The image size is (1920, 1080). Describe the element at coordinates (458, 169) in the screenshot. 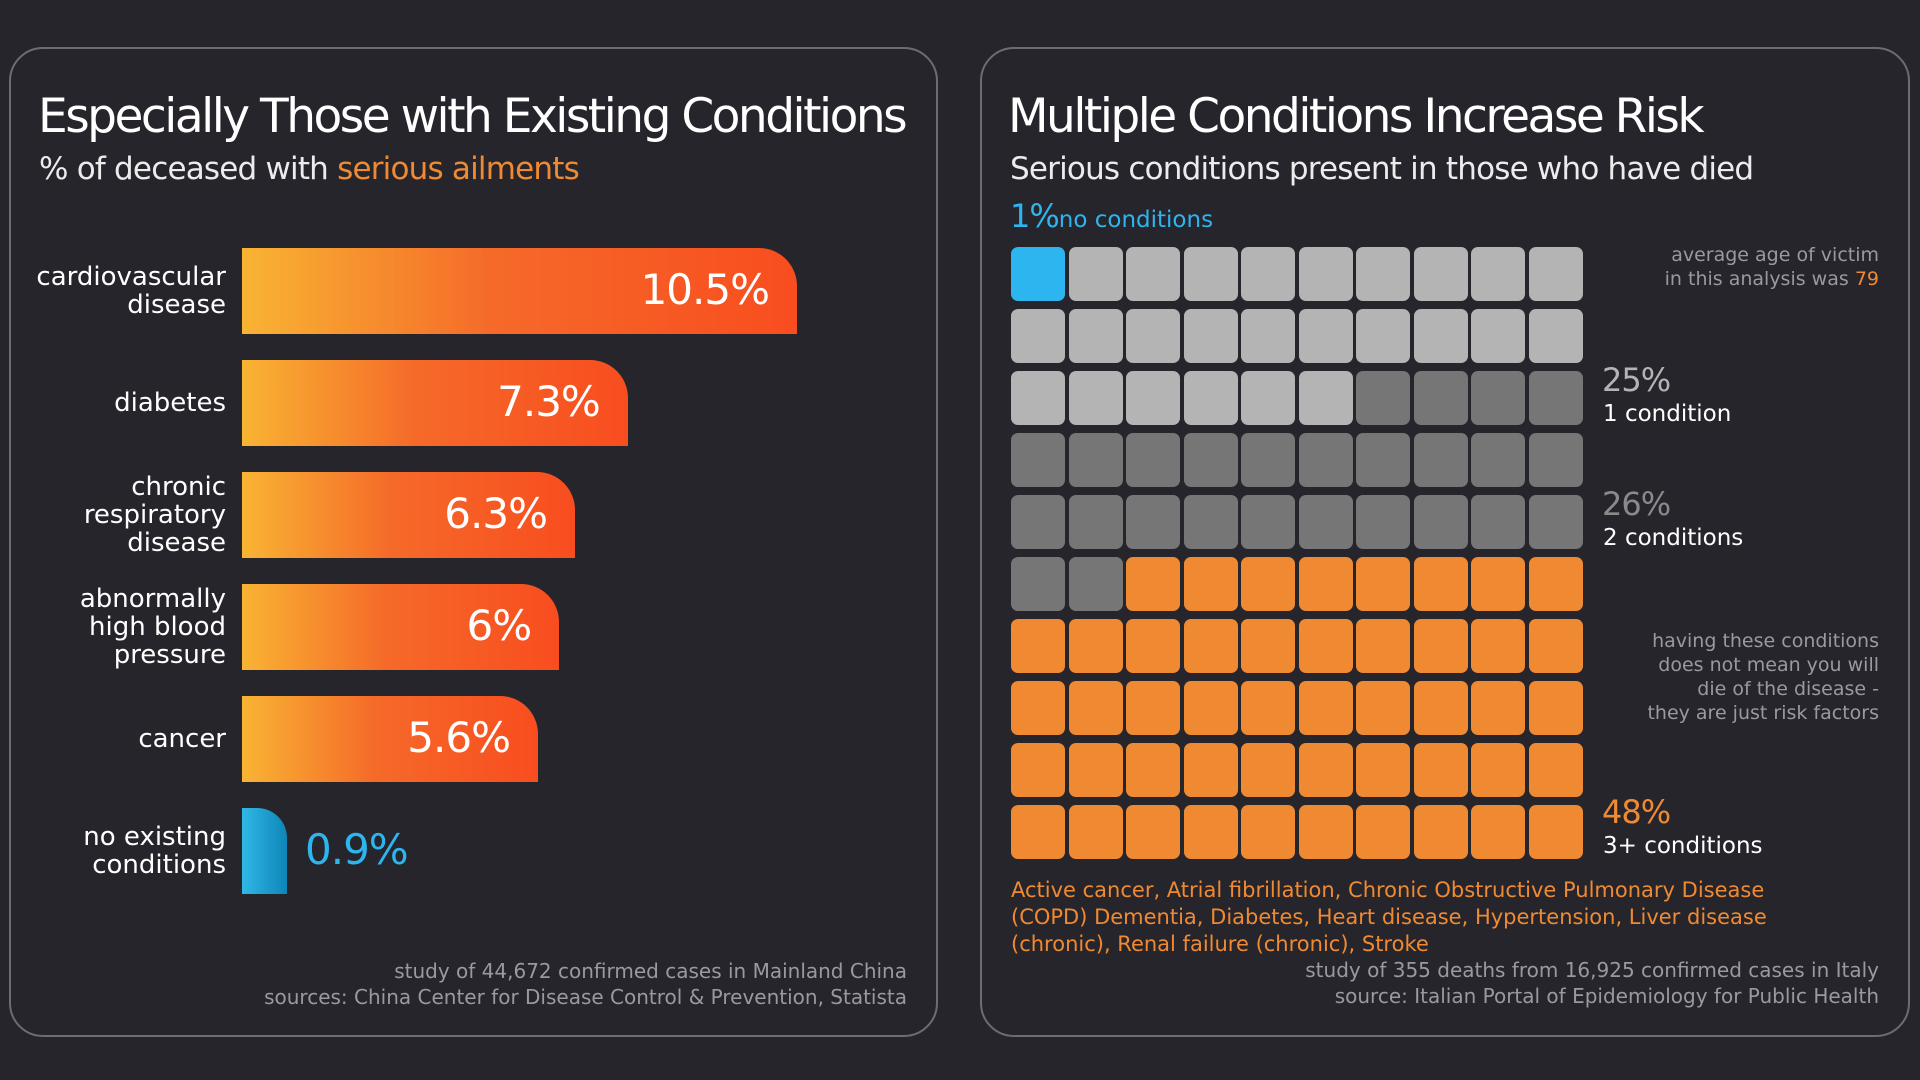

I see `subtitle-accent: serious ailments` at that location.